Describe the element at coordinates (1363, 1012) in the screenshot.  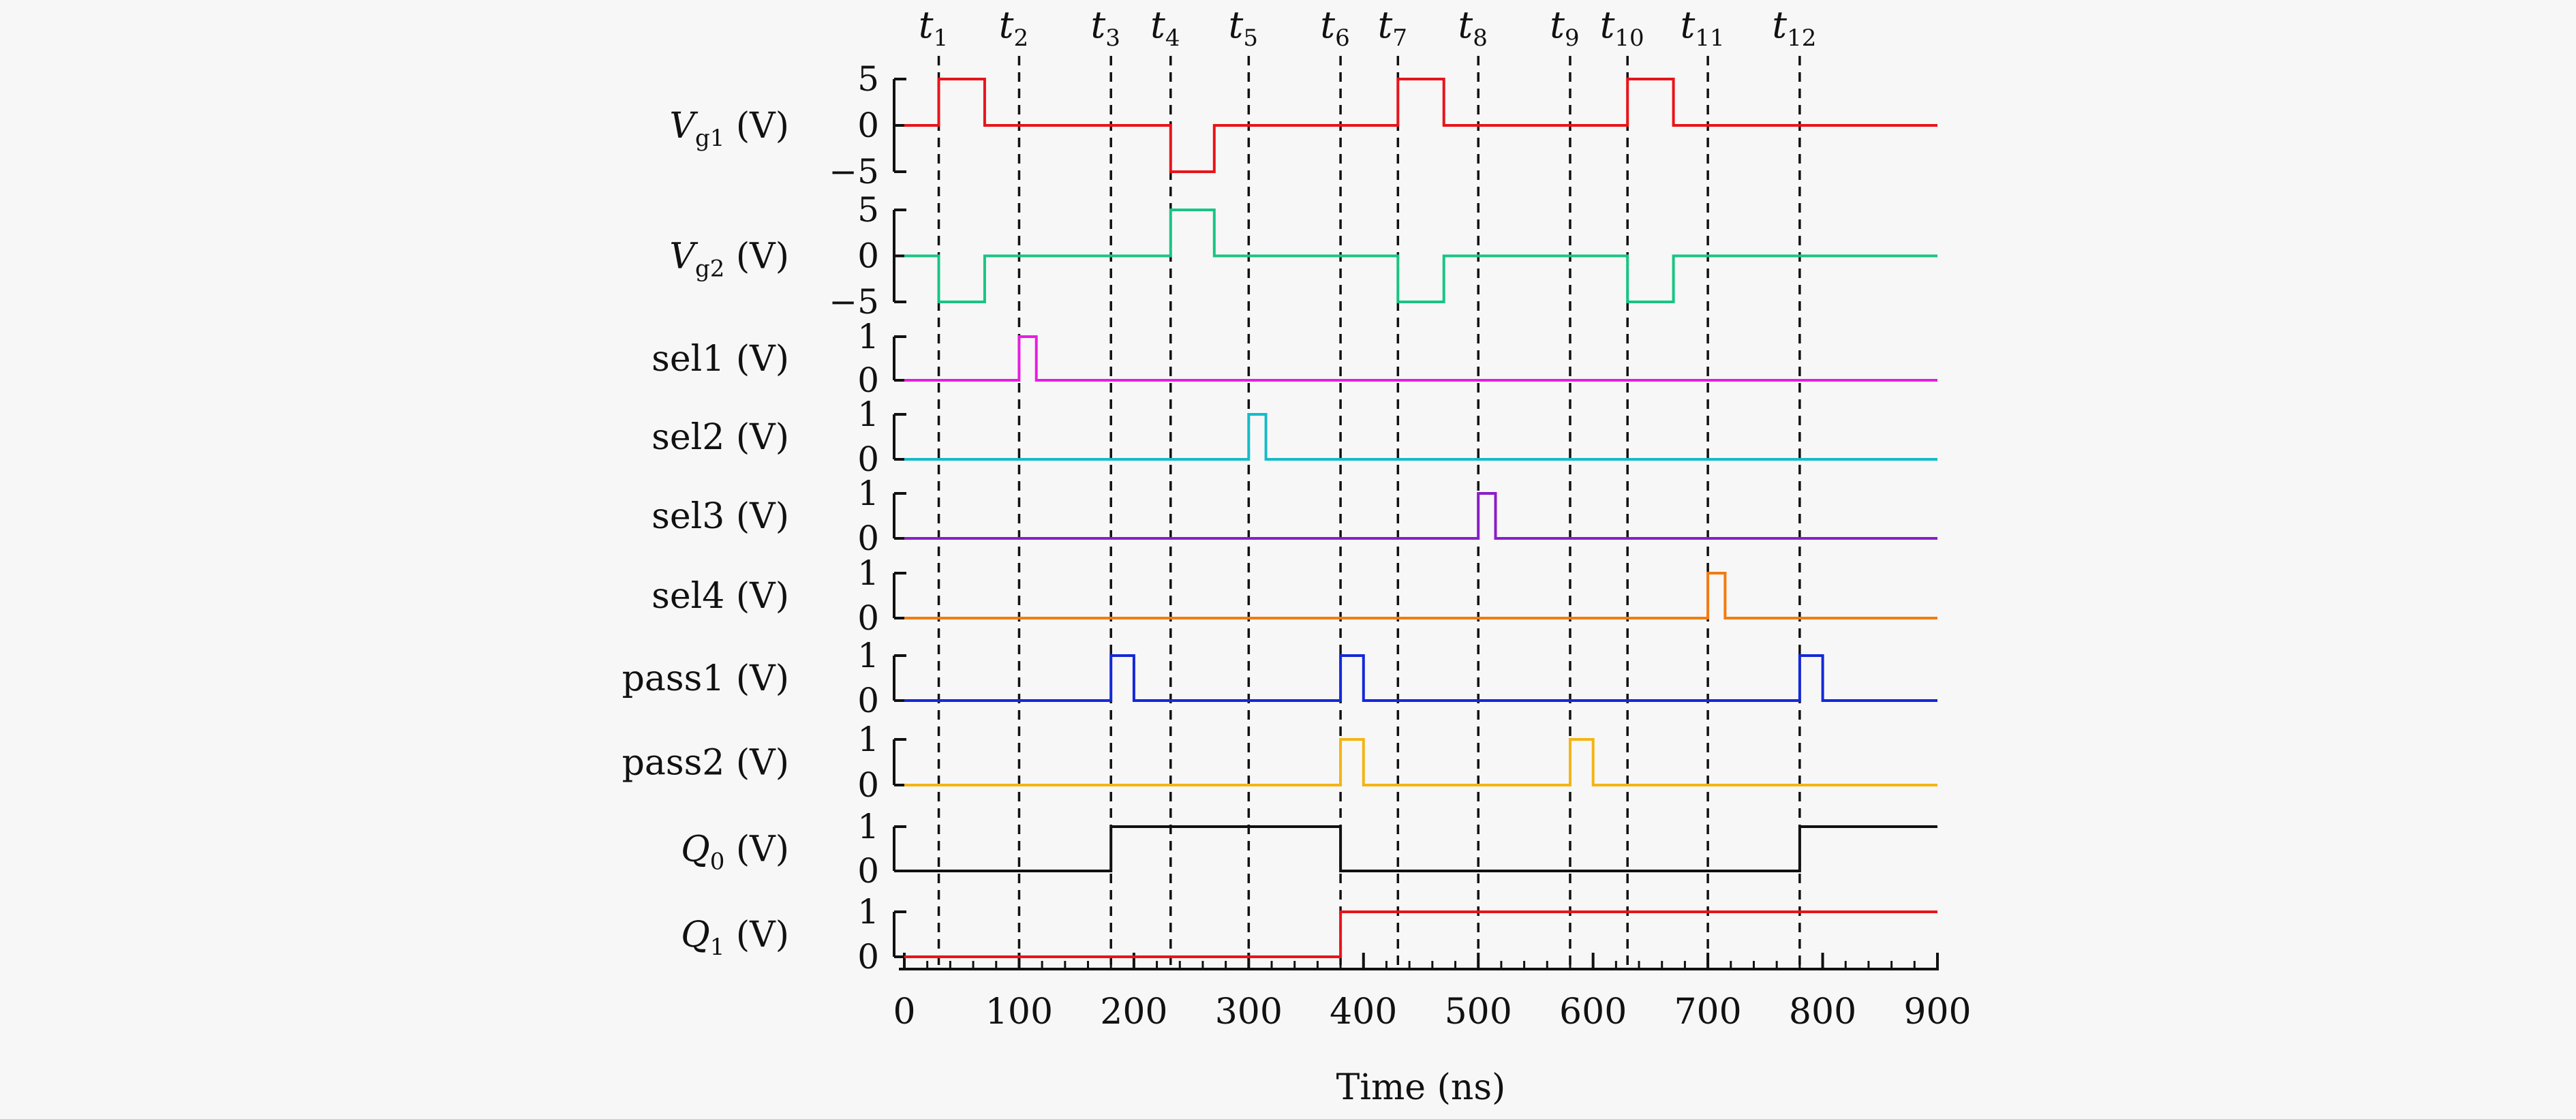
I see `x-tick-label: 400` at that location.